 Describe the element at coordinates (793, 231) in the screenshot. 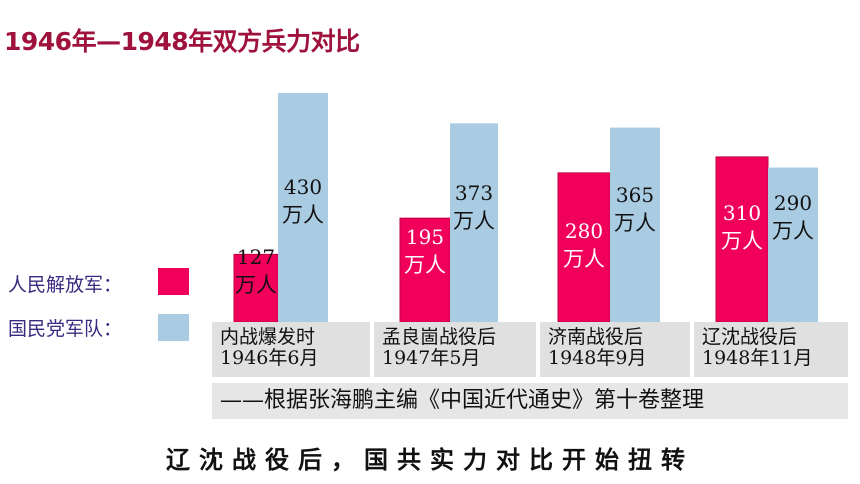

I see `bar-kmt-3-unit: 万人` at that location.